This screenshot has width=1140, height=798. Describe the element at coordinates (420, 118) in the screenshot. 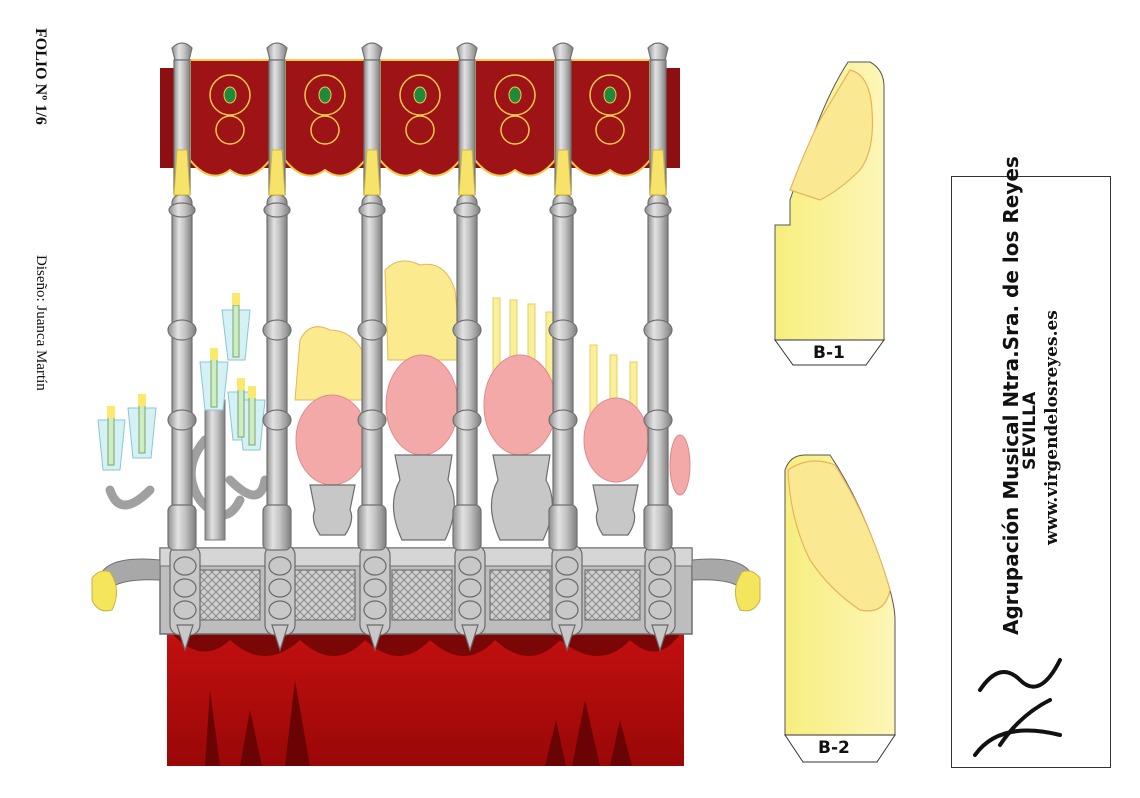

I see `canopy-panels` at that location.